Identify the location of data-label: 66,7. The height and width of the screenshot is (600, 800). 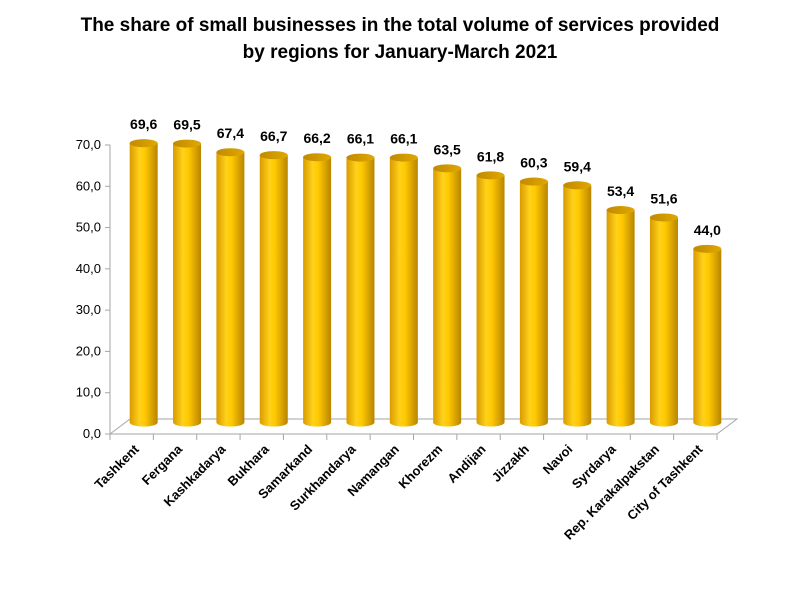
(273, 136).